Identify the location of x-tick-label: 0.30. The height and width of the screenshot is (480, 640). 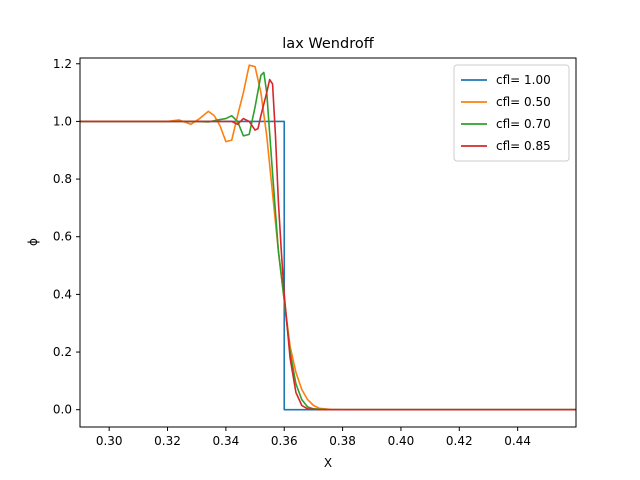
(109, 441).